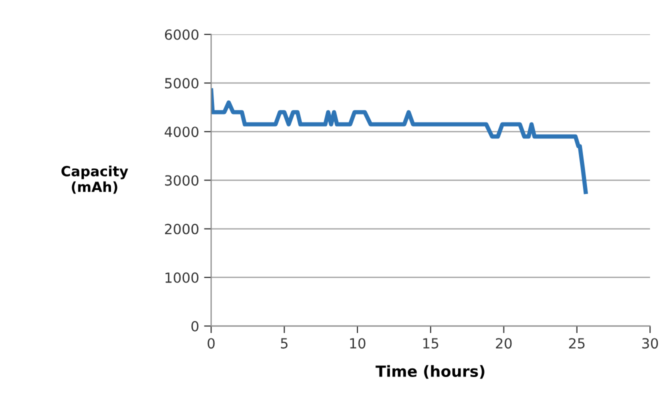  Describe the element at coordinates (399, 141) in the screenshot. I see `line-series` at that location.